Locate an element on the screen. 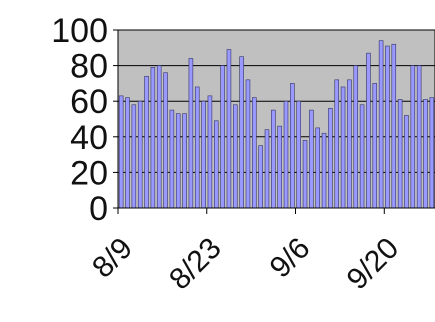  x-tick-label: 9/20 is located at coordinates (373, 264).